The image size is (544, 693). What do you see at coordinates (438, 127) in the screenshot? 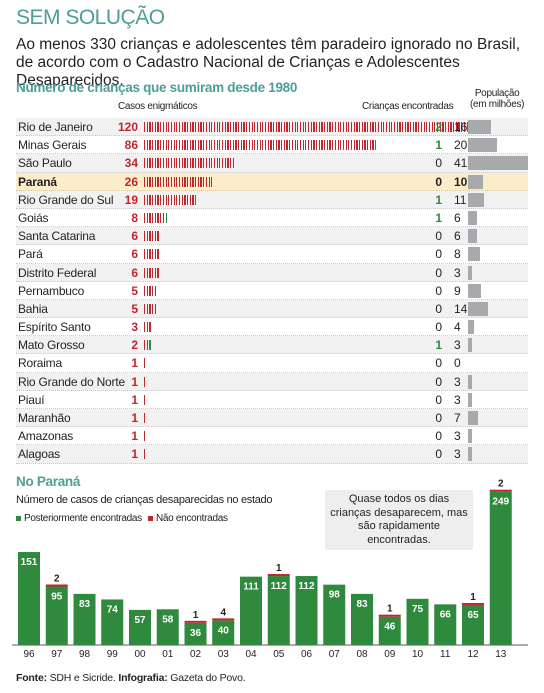
I see `found-count: 2` at bounding box center [438, 127].